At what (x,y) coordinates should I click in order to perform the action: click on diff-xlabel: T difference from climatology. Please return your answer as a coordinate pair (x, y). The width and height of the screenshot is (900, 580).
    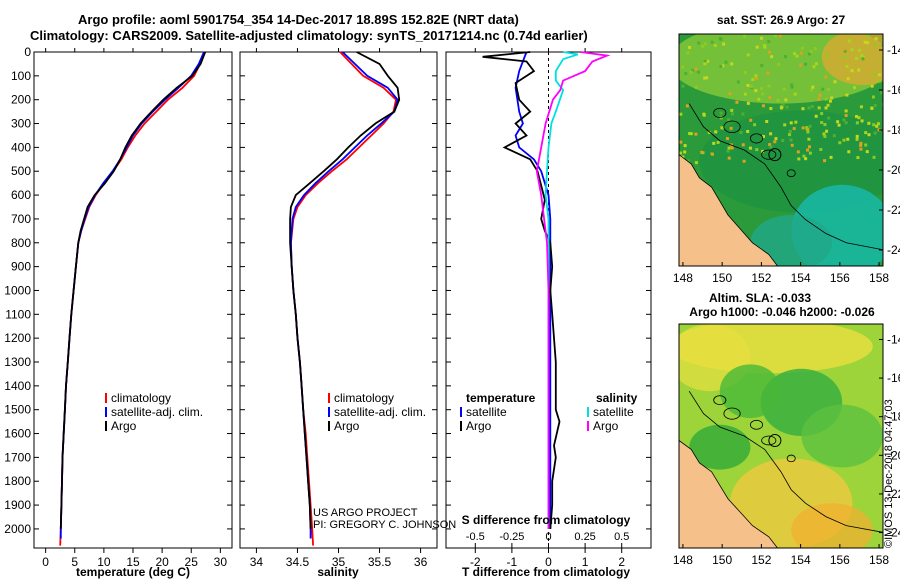
    Looking at the image, I should click on (546, 572).